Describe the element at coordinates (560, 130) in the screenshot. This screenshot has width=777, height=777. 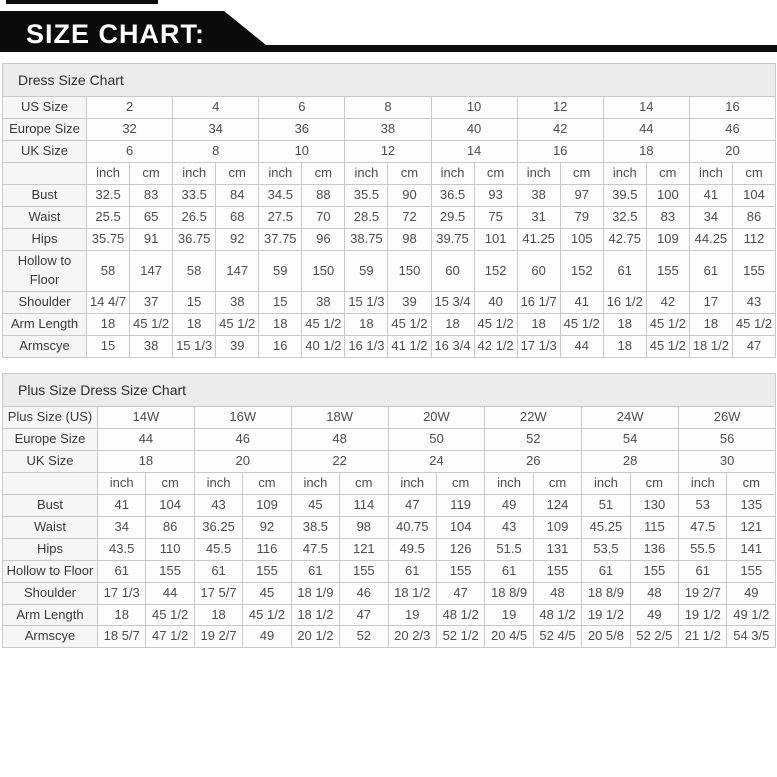
I see `size-value-cell: 42` at that location.